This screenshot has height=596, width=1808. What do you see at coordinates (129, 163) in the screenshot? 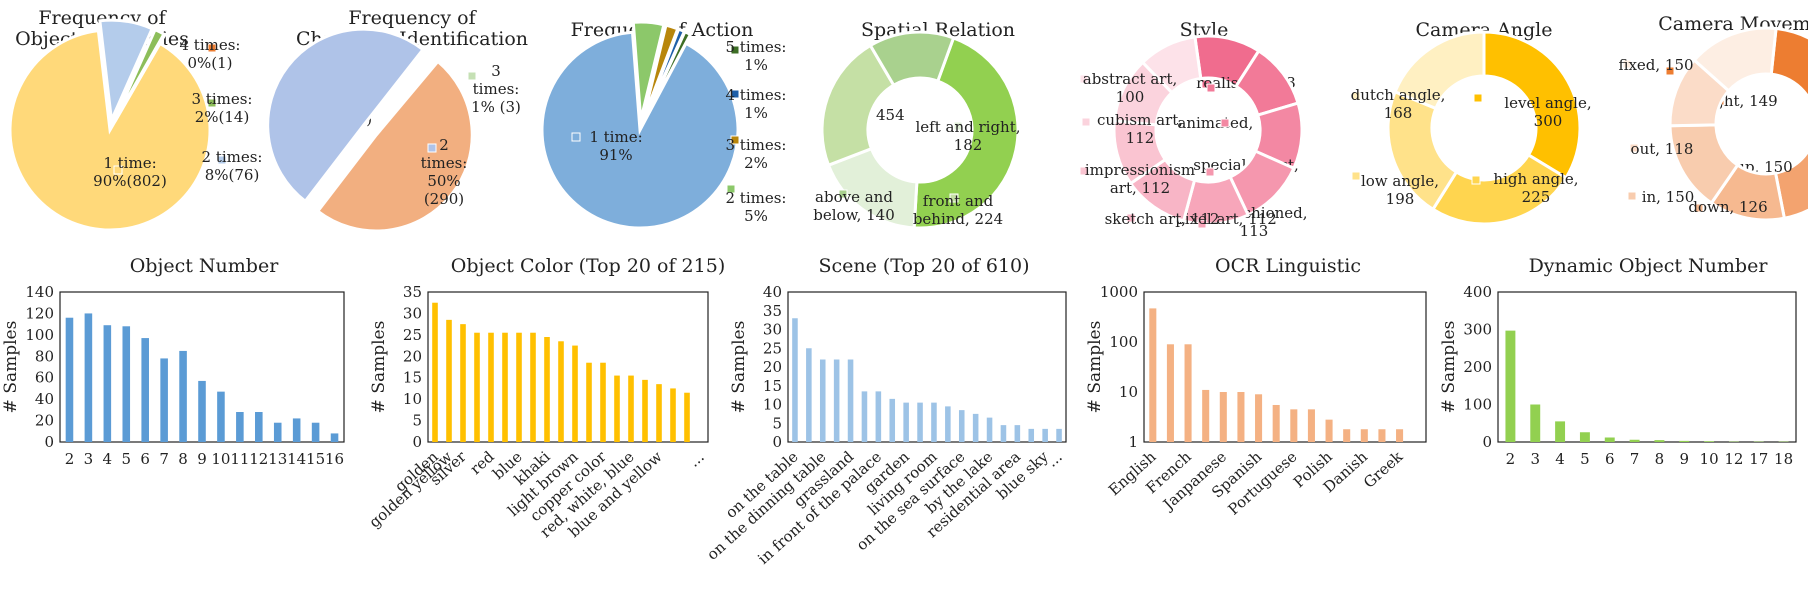
I see `frequency-of-object-categories-label-1-time: 1 time:` at bounding box center [129, 163].